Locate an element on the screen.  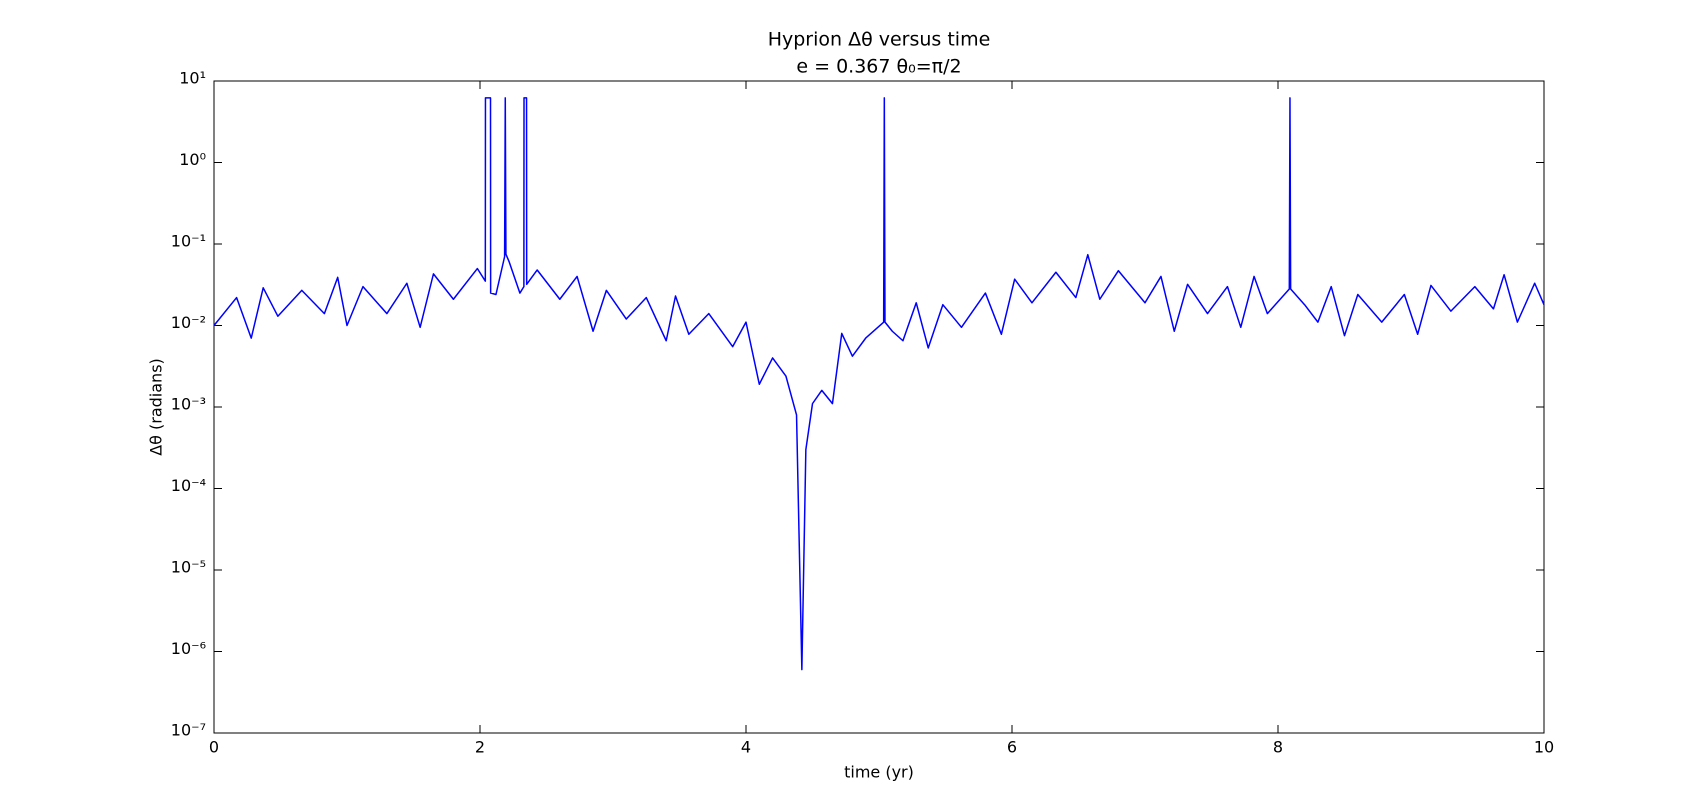
x-tick-label: 2 is located at coordinates (480, 747).